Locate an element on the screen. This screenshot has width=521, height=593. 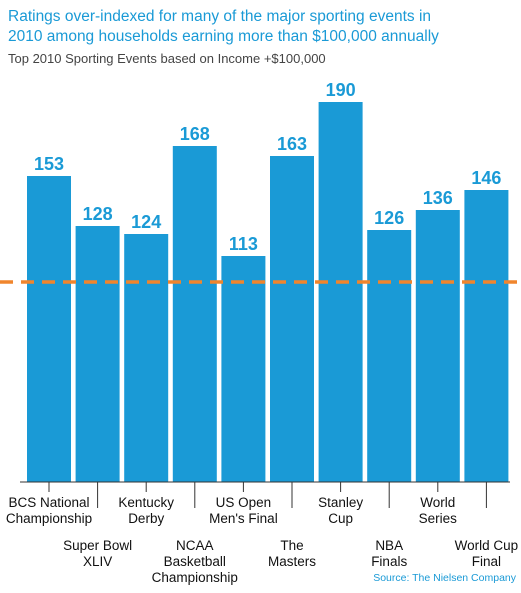
value-label-6: 163 is located at coordinates (292, 144).